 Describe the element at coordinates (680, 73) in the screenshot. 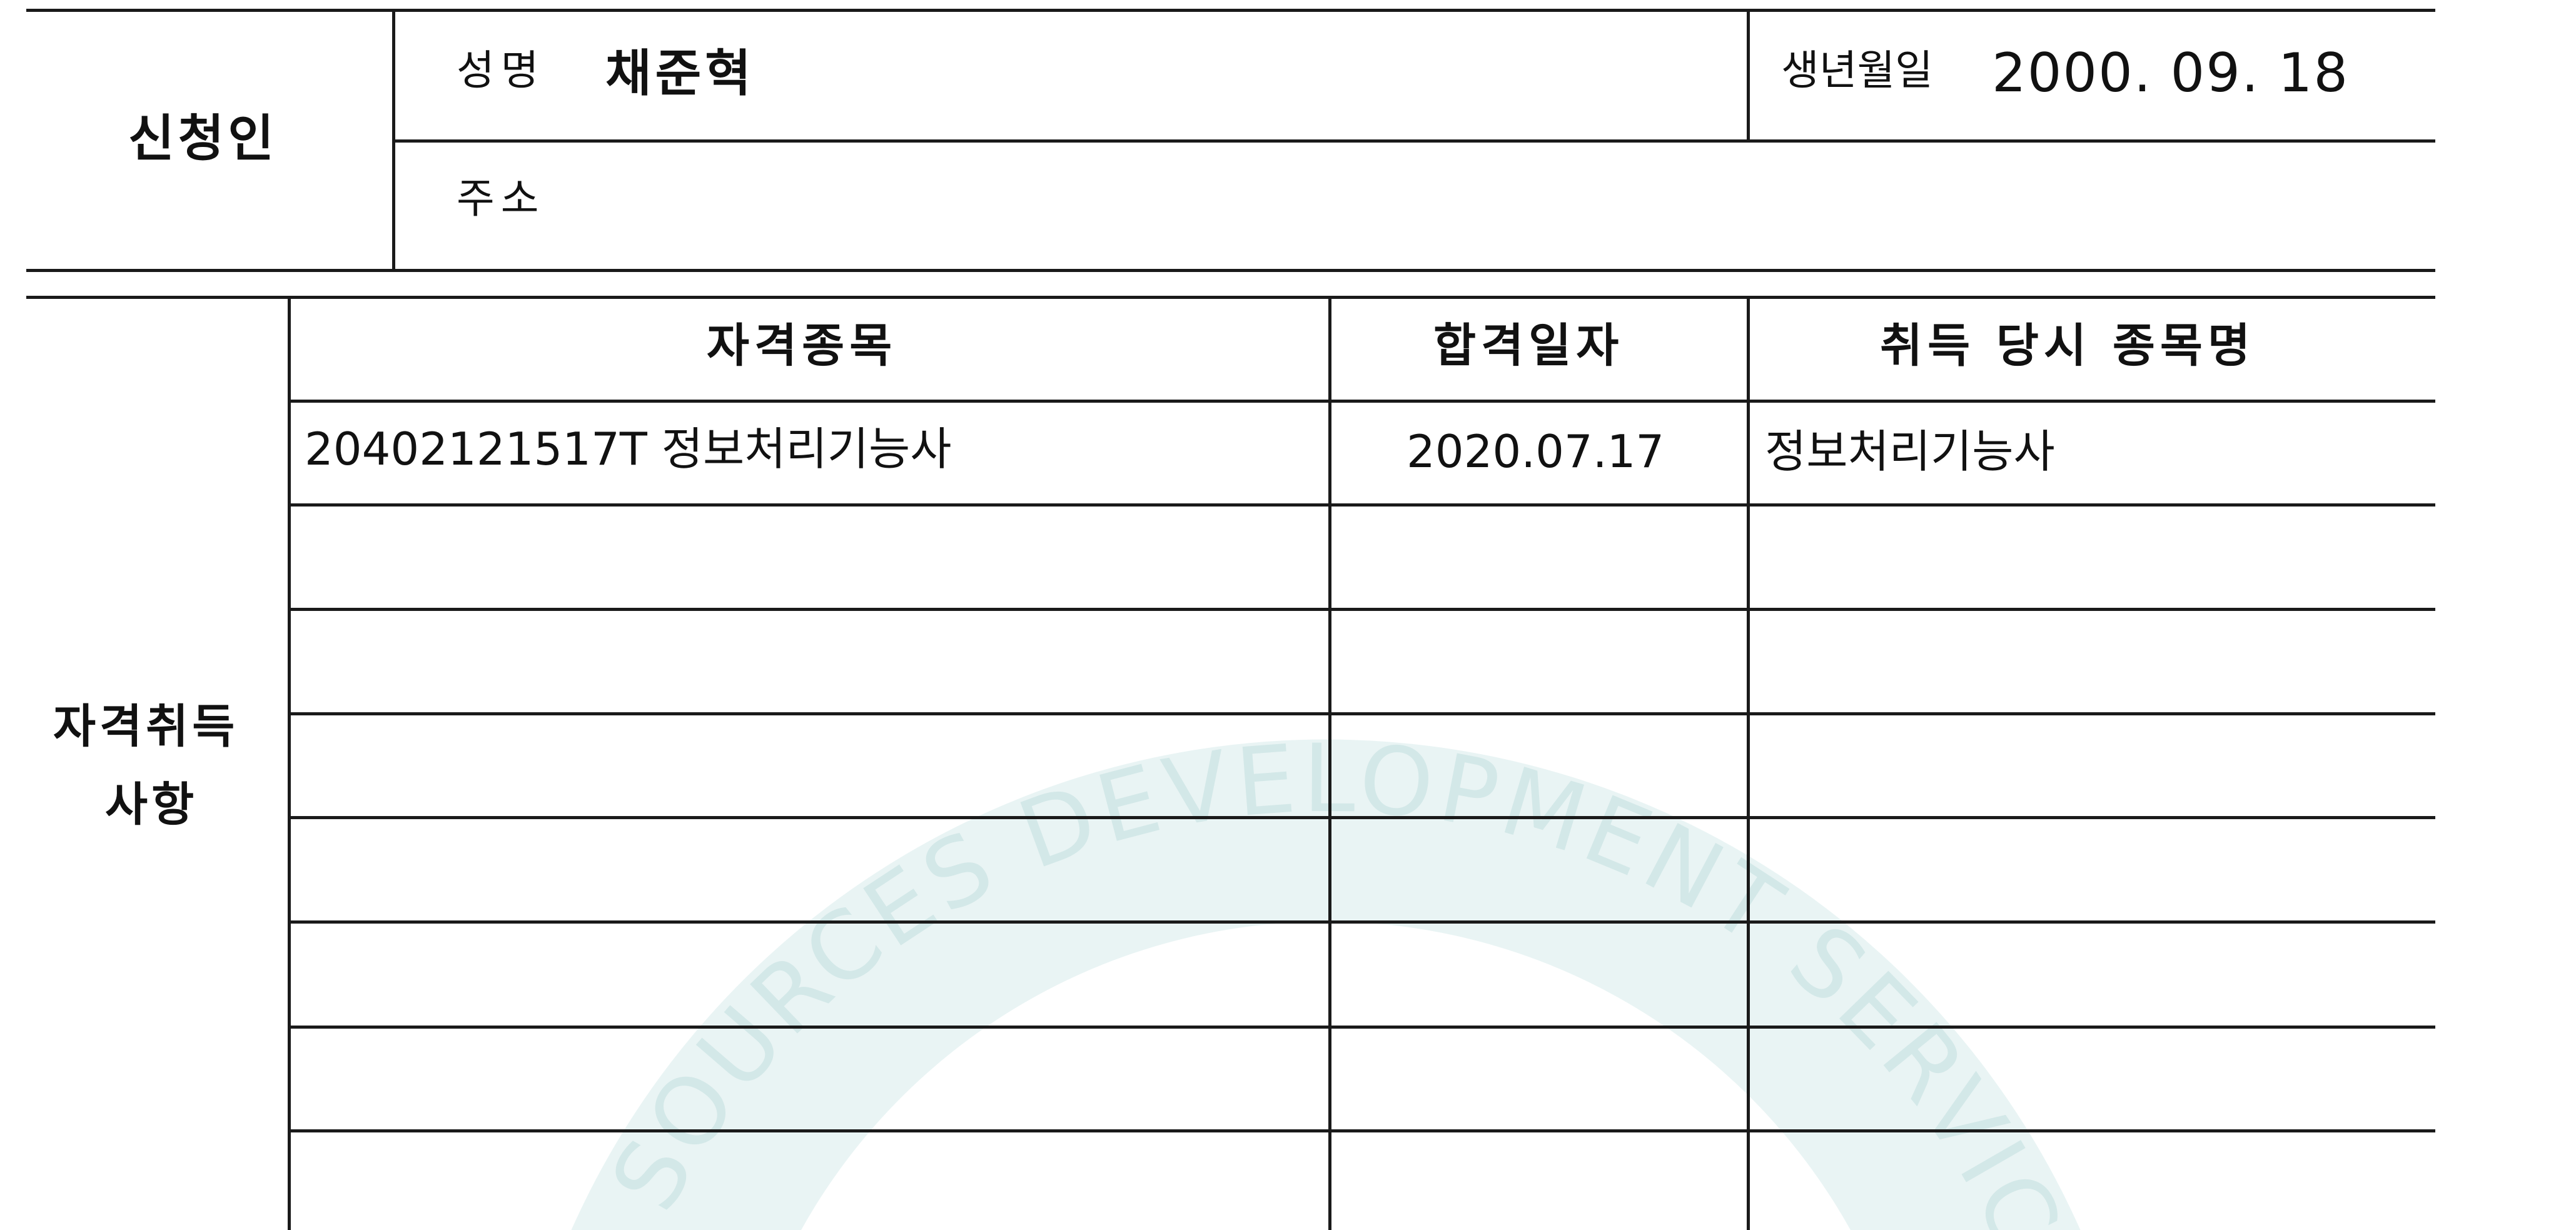

I see `name-value: 채준혁` at that location.